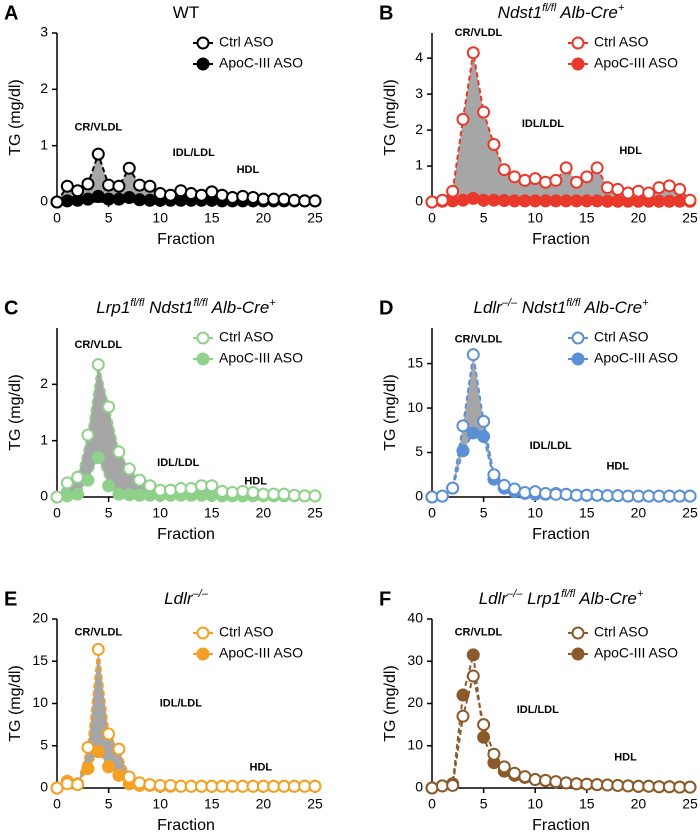 This screenshot has height=837, width=700. What do you see at coordinates (432, 804) in the screenshot?
I see `x-tick-label: 0` at bounding box center [432, 804].